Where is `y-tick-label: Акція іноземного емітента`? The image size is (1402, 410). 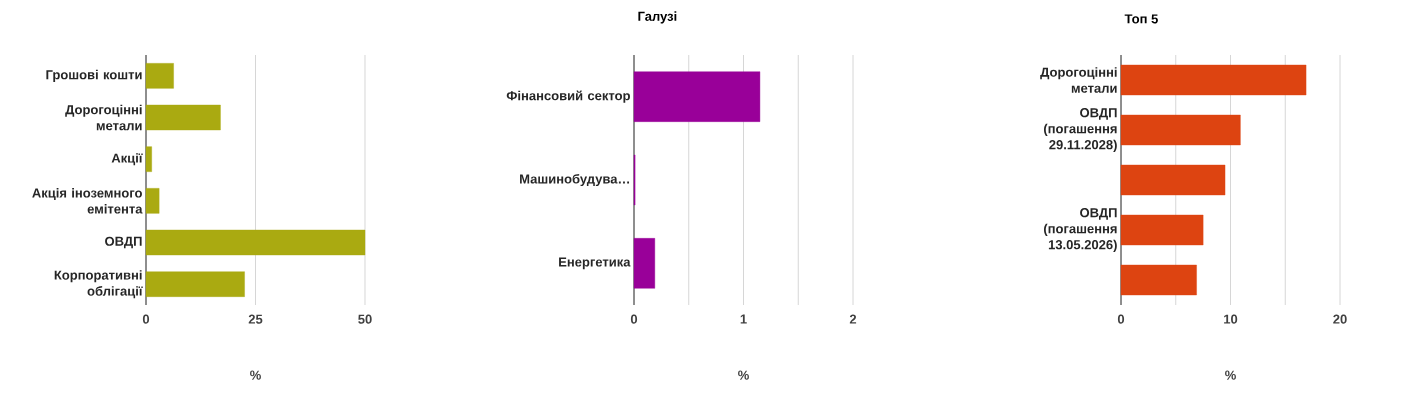 y-tick-label: Акція іноземного емітента is located at coordinates (87, 201).